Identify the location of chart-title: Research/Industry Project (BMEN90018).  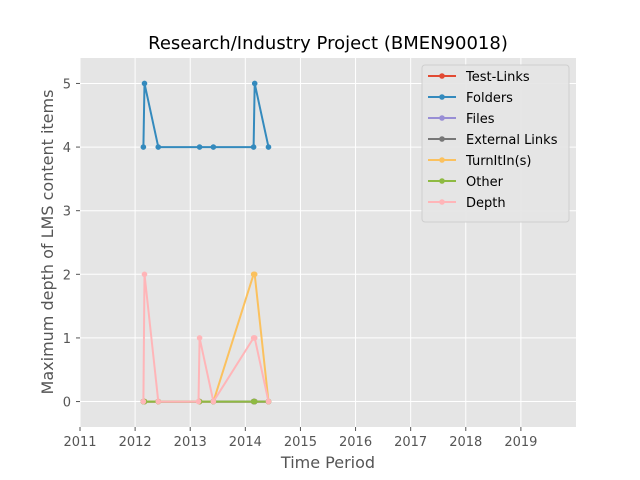
(328, 43).